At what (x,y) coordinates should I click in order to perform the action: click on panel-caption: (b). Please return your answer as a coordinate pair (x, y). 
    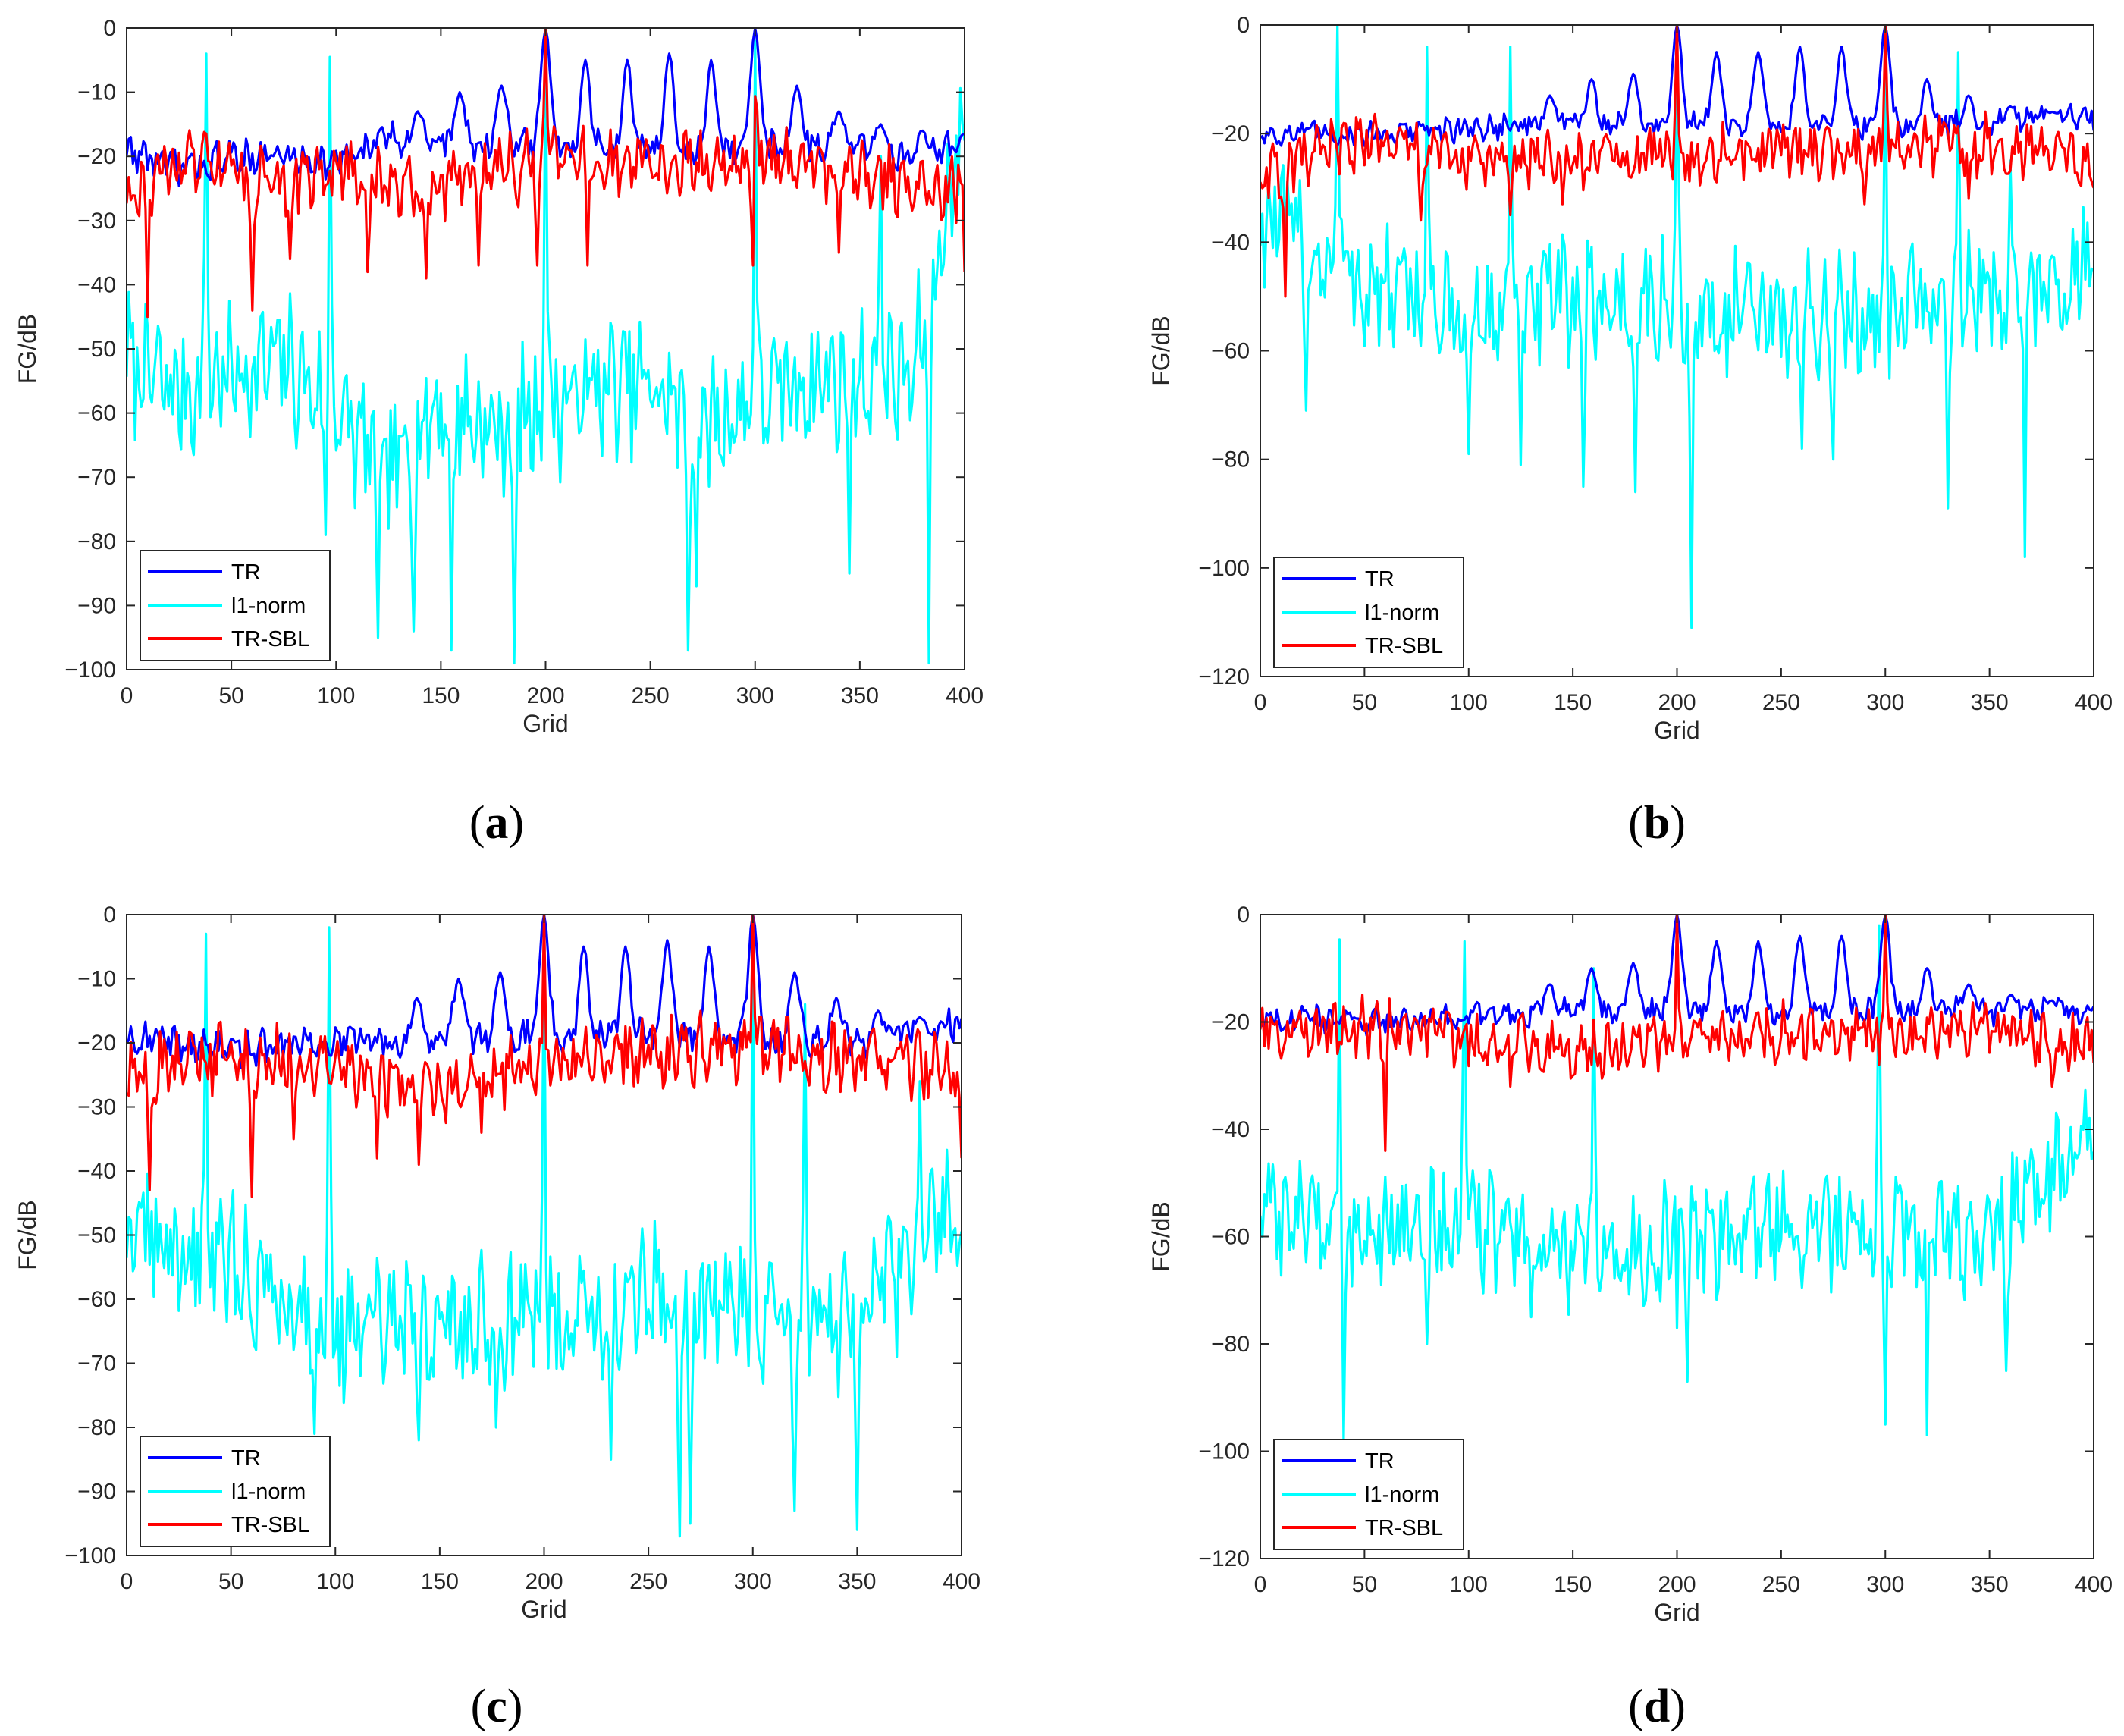
    Looking at the image, I should click on (1657, 823).